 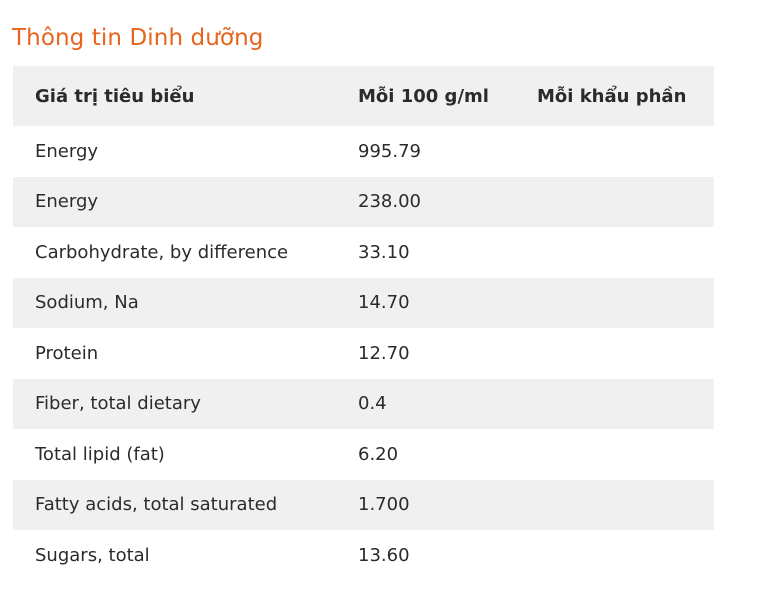 I want to click on table-row: Fiber, total dietary 0.4, so click(x=363, y=403).